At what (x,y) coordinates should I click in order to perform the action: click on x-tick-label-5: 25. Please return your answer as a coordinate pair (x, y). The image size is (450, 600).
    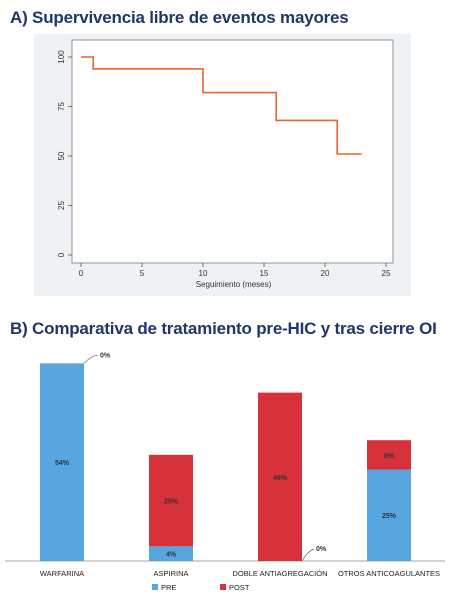
    Looking at the image, I should click on (386, 273).